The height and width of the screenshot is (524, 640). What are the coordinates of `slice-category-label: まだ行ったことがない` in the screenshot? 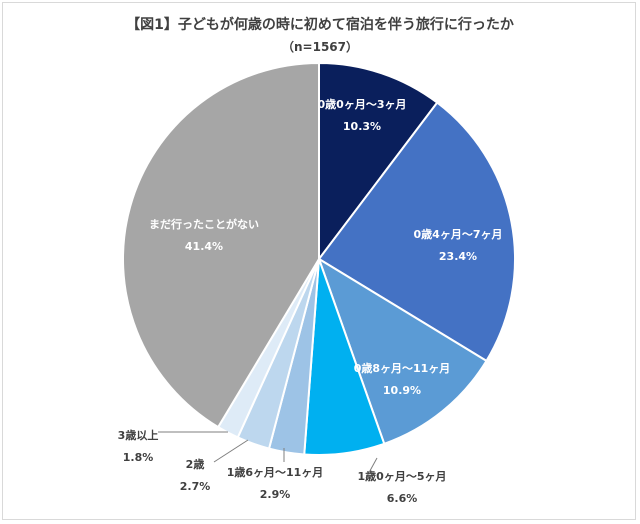 It's located at (204, 224).